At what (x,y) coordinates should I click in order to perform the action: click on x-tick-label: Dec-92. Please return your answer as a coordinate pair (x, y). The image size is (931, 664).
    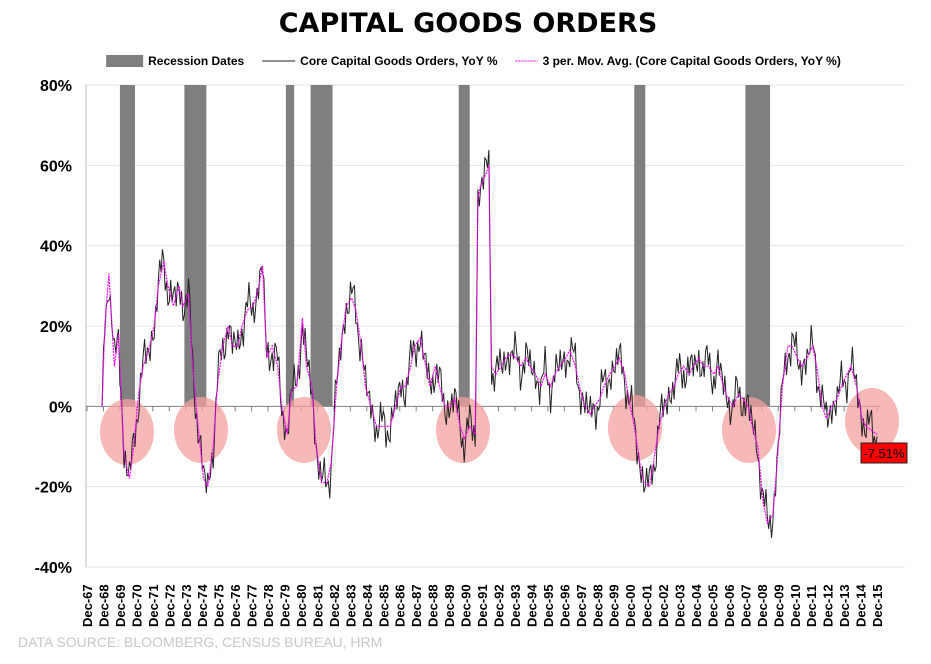
    Looking at the image, I should click on (499, 605).